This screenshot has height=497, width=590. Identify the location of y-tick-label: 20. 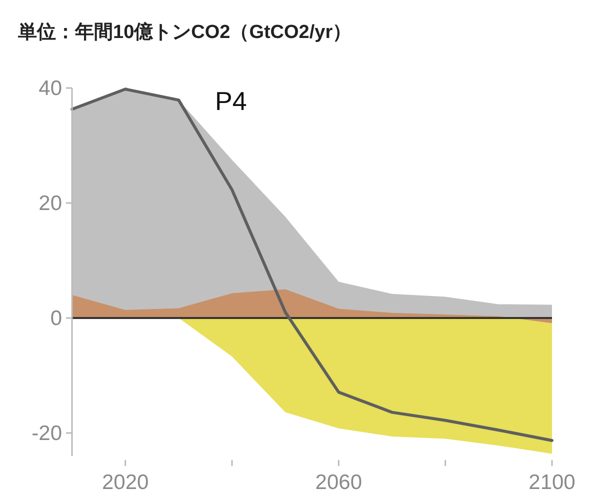
(50, 203).